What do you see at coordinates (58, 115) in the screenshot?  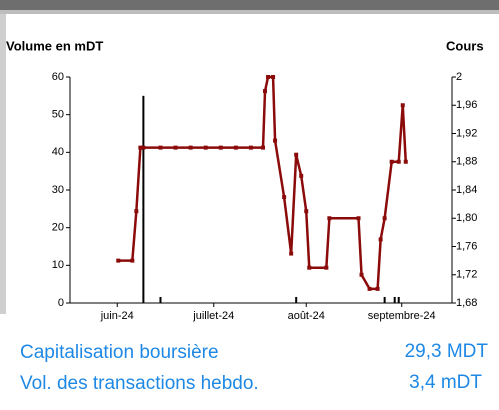 I see `y-tick-label: 50` at bounding box center [58, 115].